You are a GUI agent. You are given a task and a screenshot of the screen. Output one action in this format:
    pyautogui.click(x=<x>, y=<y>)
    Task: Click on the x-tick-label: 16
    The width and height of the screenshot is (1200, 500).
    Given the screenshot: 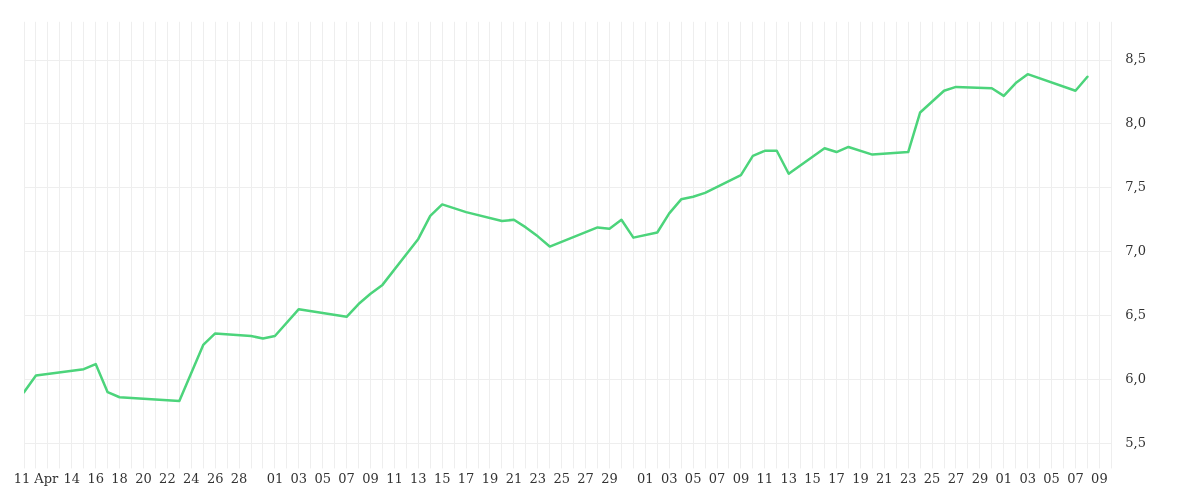 What is the action you would take?
    pyautogui.click(x=95, y=478)
    